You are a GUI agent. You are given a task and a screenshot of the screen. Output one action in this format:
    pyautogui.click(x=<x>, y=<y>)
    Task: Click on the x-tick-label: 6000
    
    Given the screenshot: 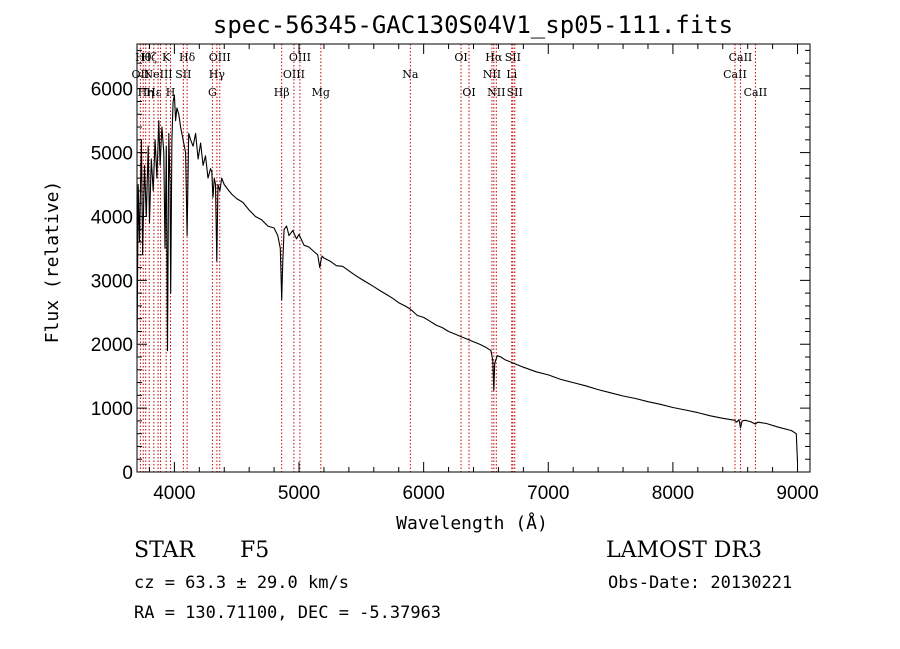 What is the action you would take?
    pyautogui.click(x=424, y=493)
    